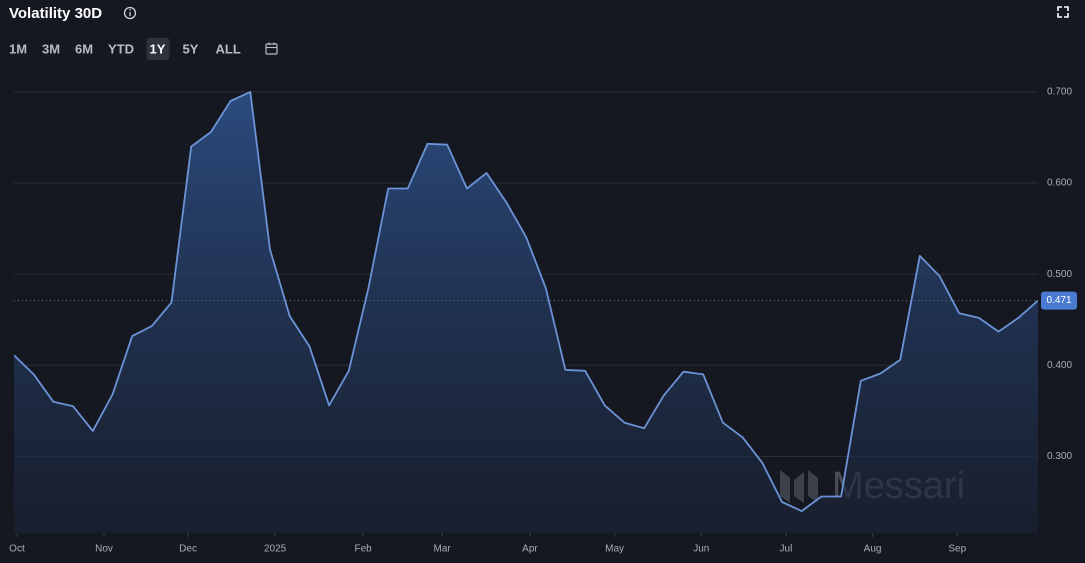 Image resolution: width=1085 pixels, height=563 pixels. Describe the element at coordinates (1059, 365) in the screenshot. I see `y-tick-label: 0.400` at that location.